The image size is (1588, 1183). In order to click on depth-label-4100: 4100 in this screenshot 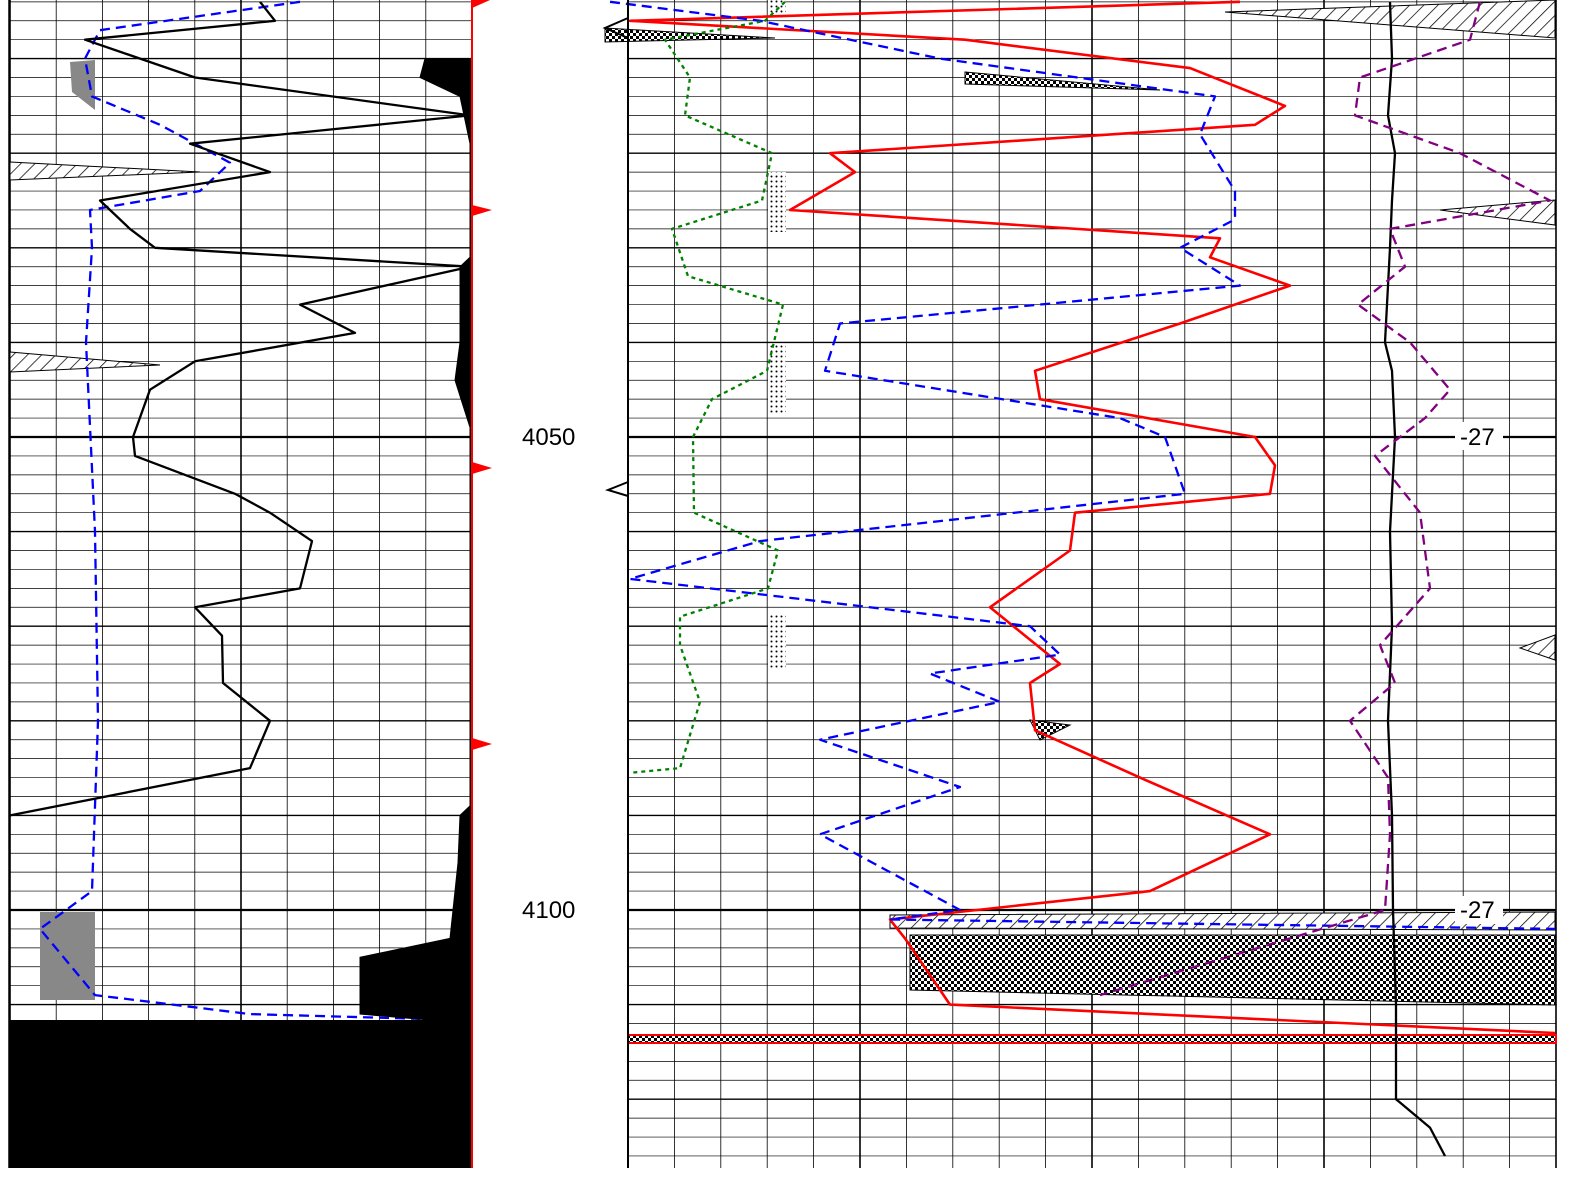, I will do `click(548, 910)`.